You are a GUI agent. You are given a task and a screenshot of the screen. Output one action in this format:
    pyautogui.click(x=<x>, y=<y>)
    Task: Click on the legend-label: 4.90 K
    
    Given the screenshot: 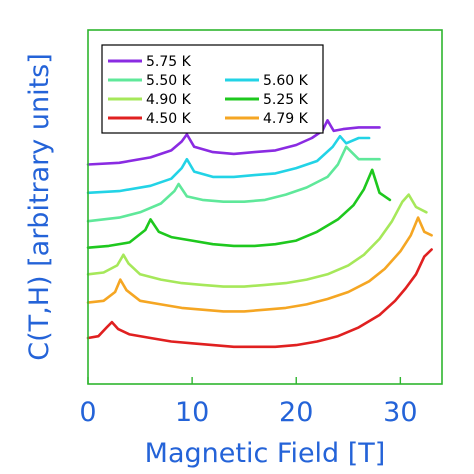 What is the action you would take?
    pyautogui.click(x=169, y=100)
    